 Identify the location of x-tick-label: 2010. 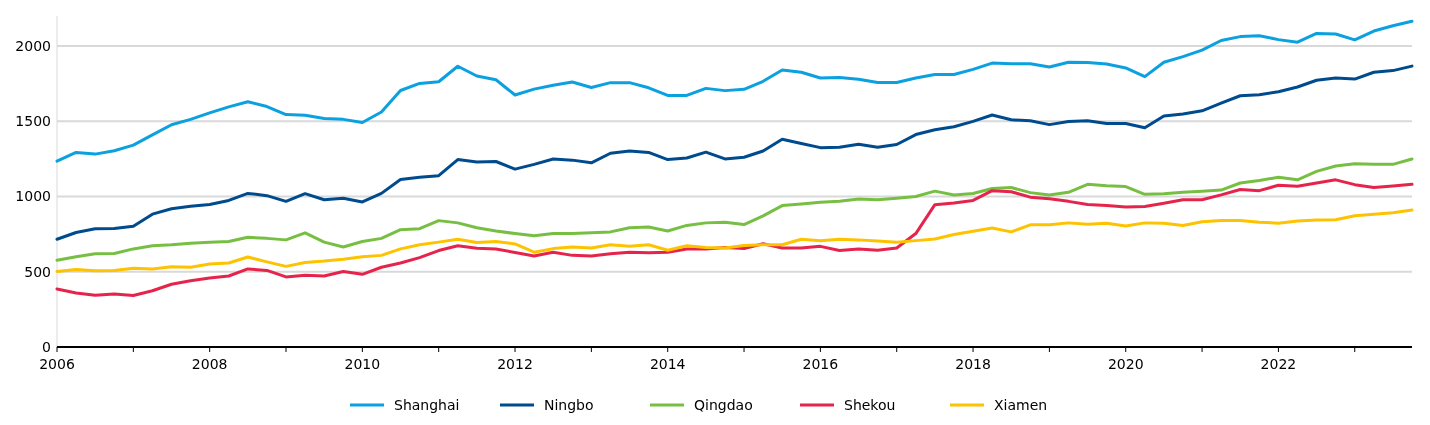
(362, 364).